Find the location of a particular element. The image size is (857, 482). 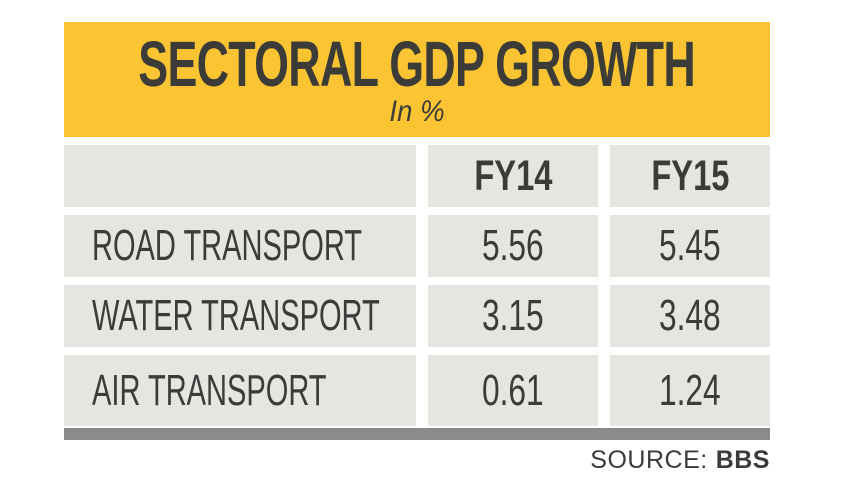

header-cell-fy14: FY14 is located at coordinates (513, 176).